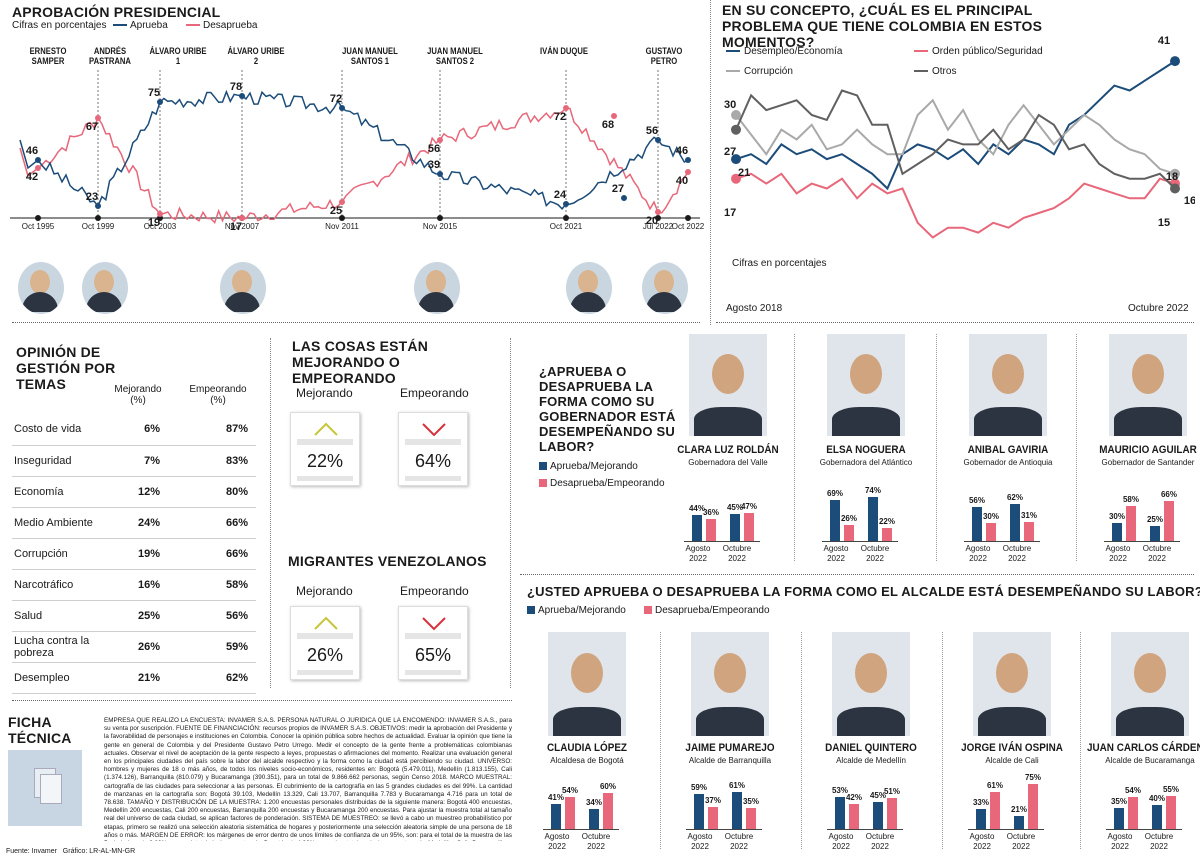 Image resolution: width=1200 pixels, height=859 pixels. I want to click on president-photo, so click(589, 288).